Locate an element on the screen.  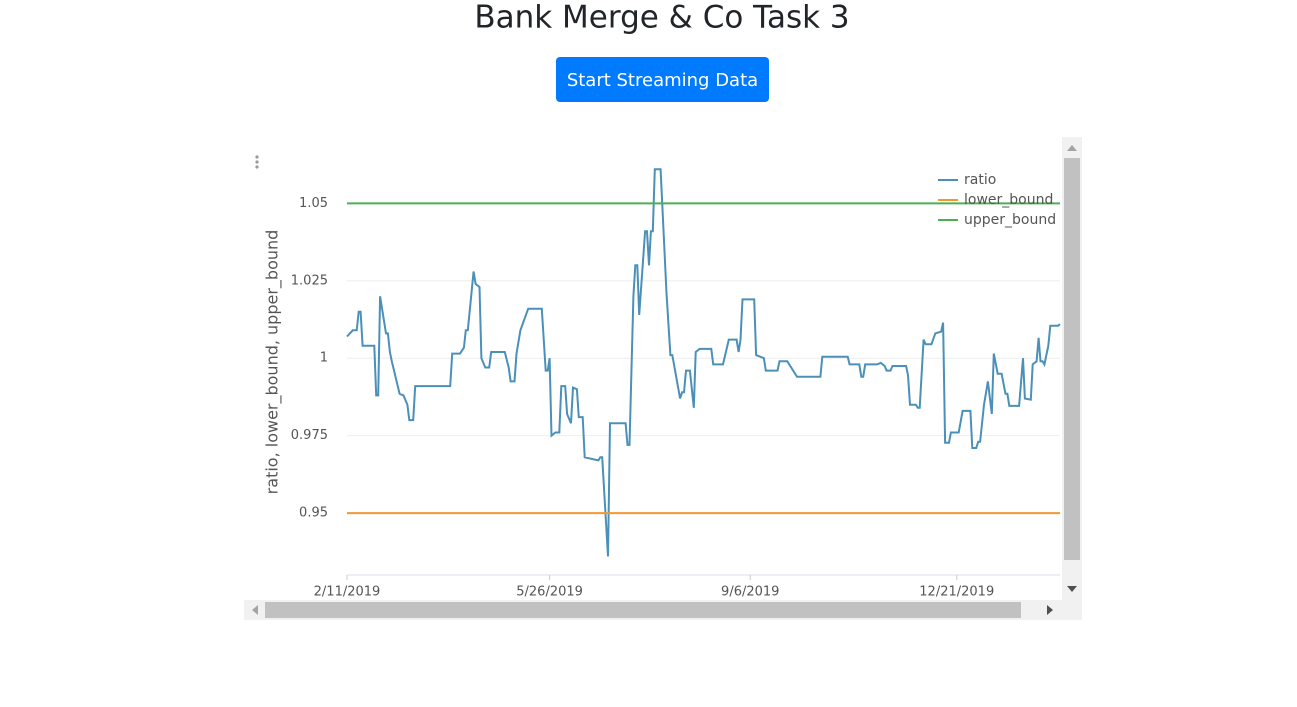
button-label: Start Streaming Data is located at coordinates (662, 80).